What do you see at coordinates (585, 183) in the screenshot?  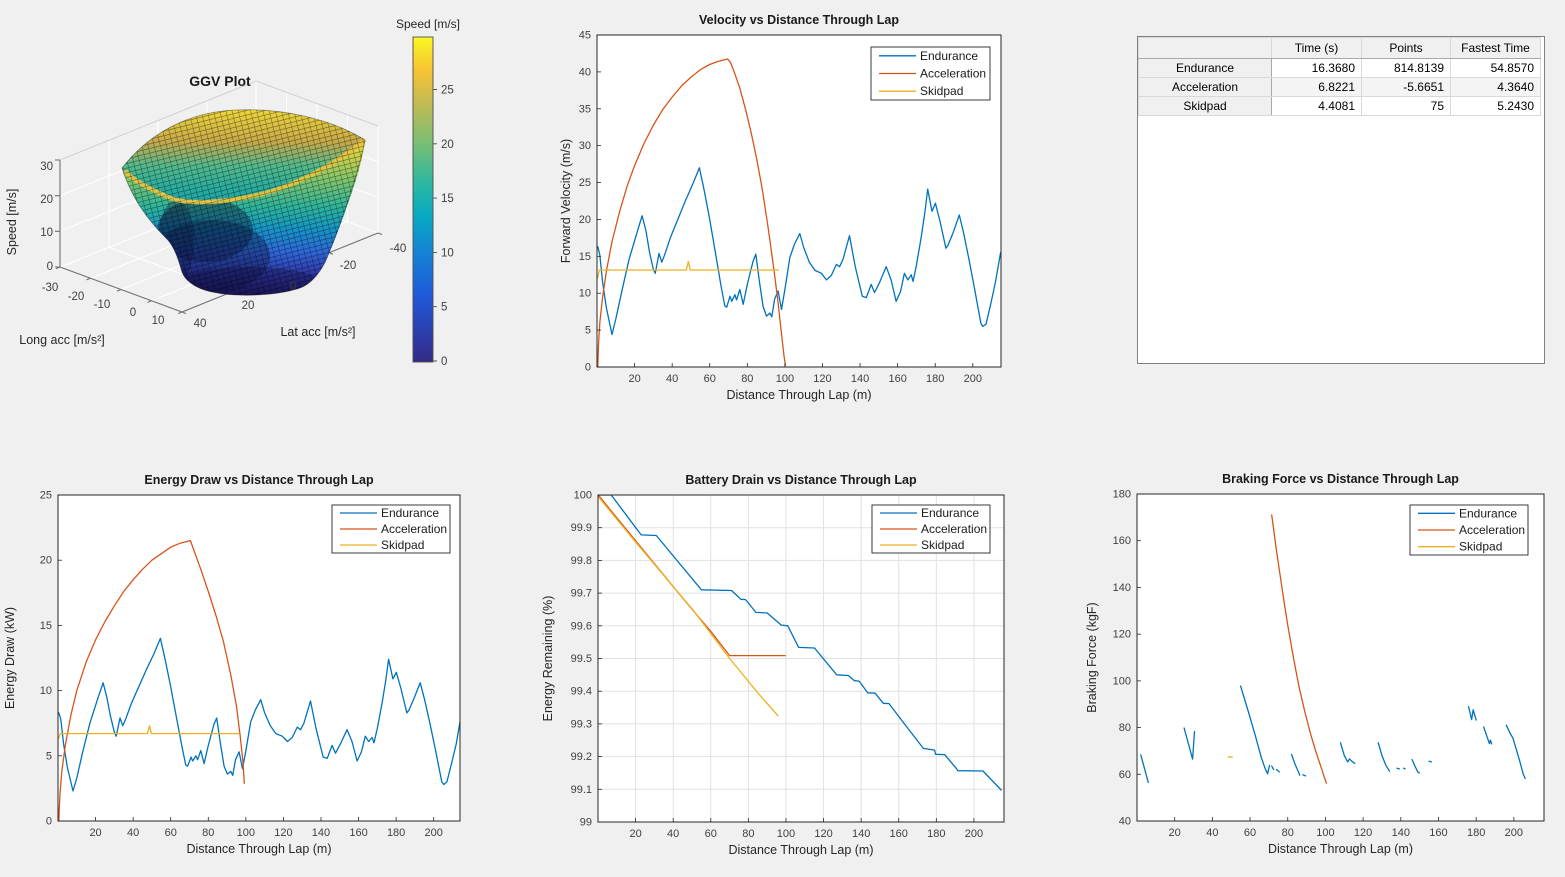 I see `y-tick-label: 25` at bounding box center [585, 183].